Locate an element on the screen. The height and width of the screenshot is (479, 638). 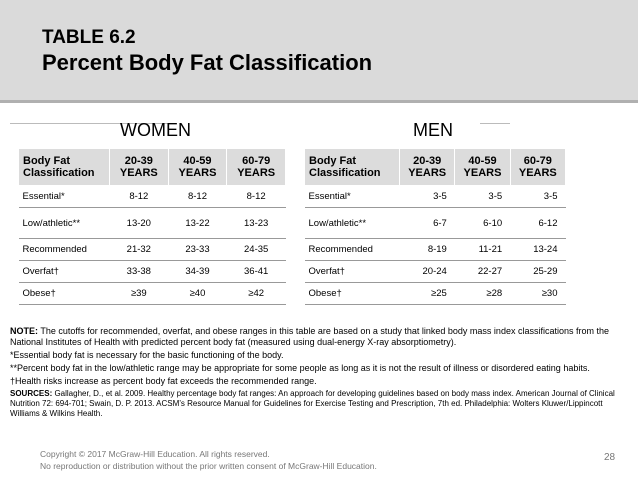
cell-value: 33-38 is located at coordinates (139, 271).